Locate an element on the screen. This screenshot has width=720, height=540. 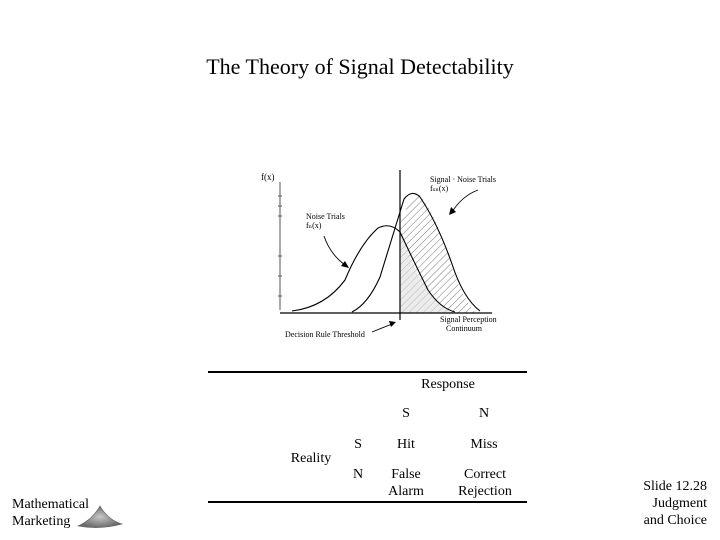
y-axis-label: f(x) is located at coordinates (268, 177).